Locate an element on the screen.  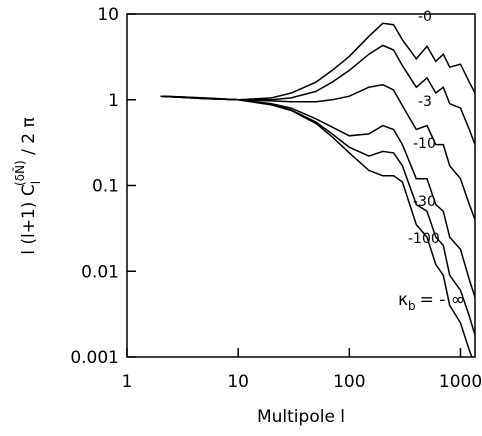
series-label: -100 is located at coordinates (424, 239).